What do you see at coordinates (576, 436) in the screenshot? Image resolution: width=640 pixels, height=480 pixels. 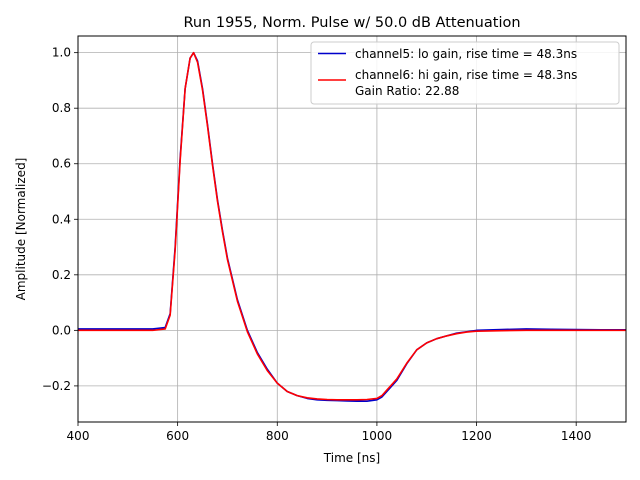 I see `x-tick-label: 1400` at bounding box center [576, 436].